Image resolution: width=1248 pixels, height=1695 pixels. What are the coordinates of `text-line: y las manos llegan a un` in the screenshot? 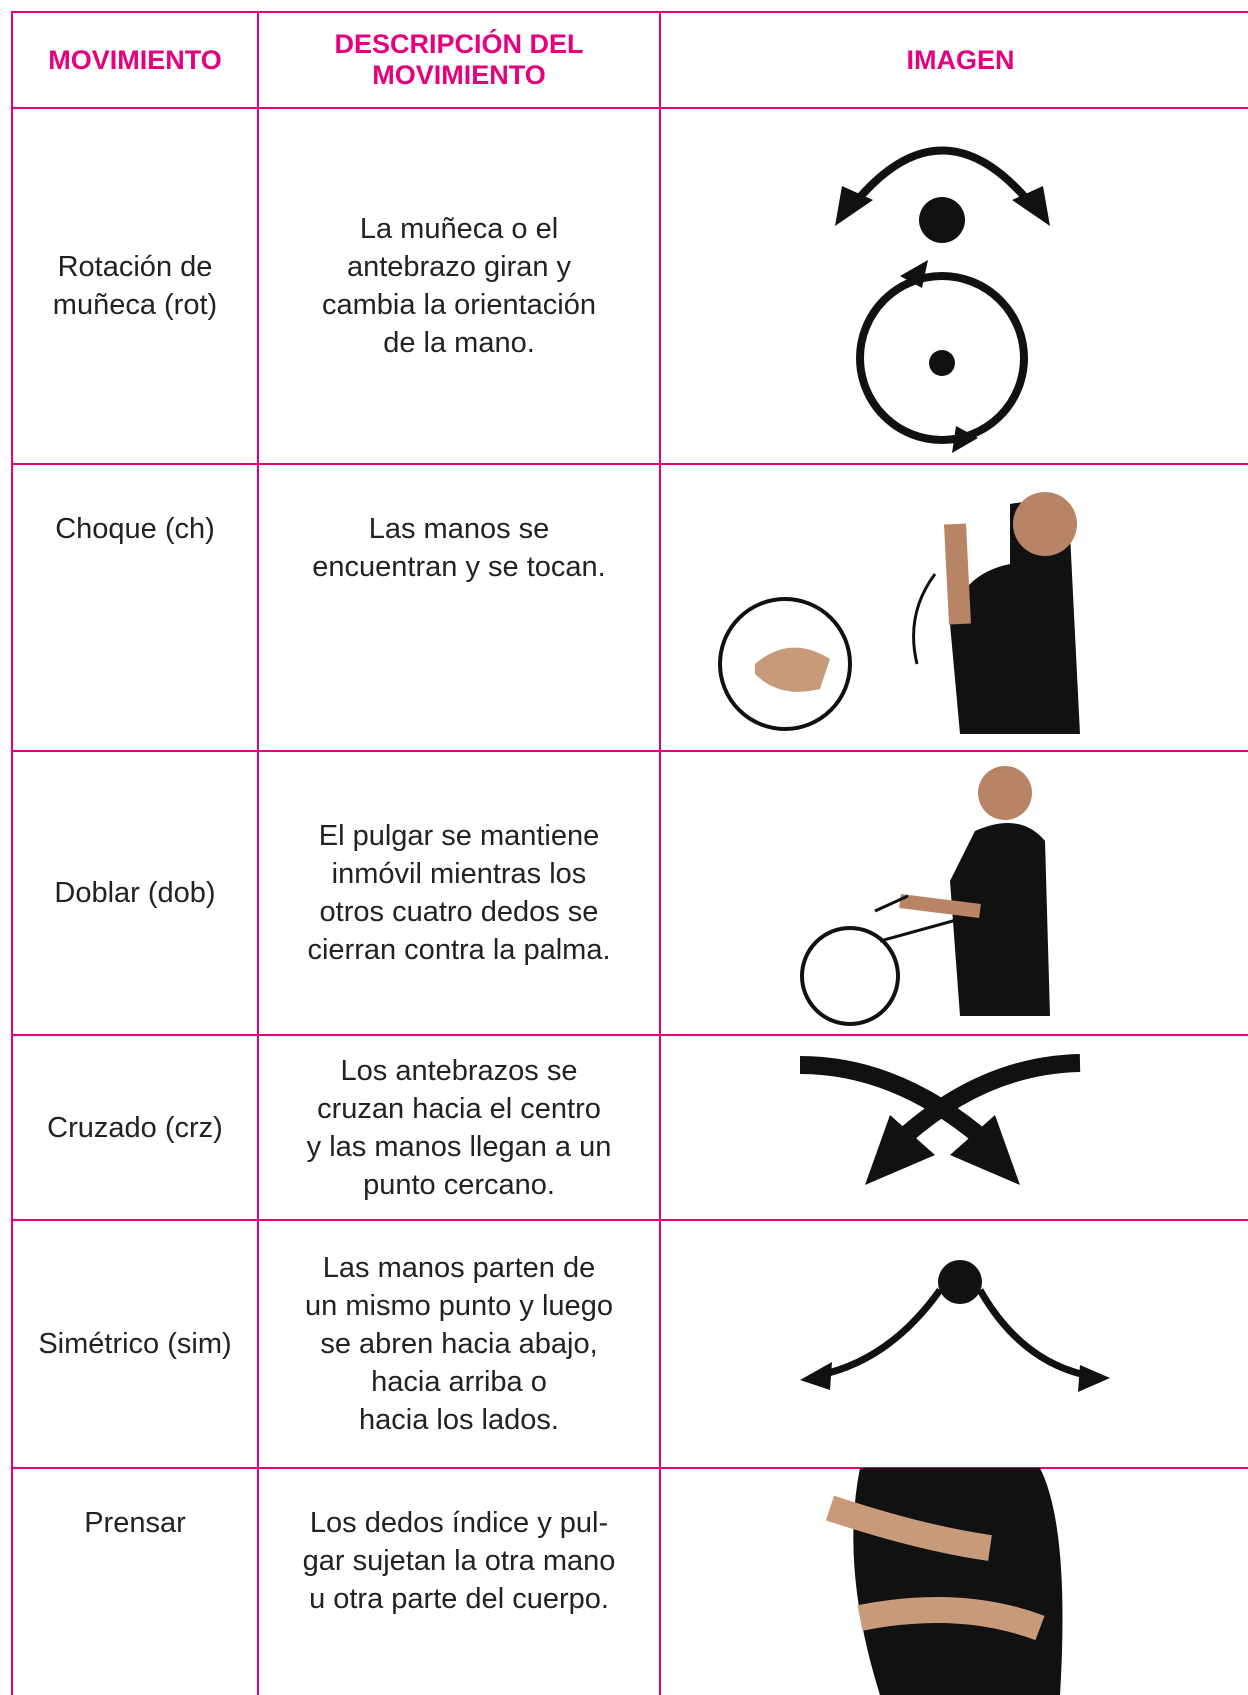 It's located at (459, 1146).